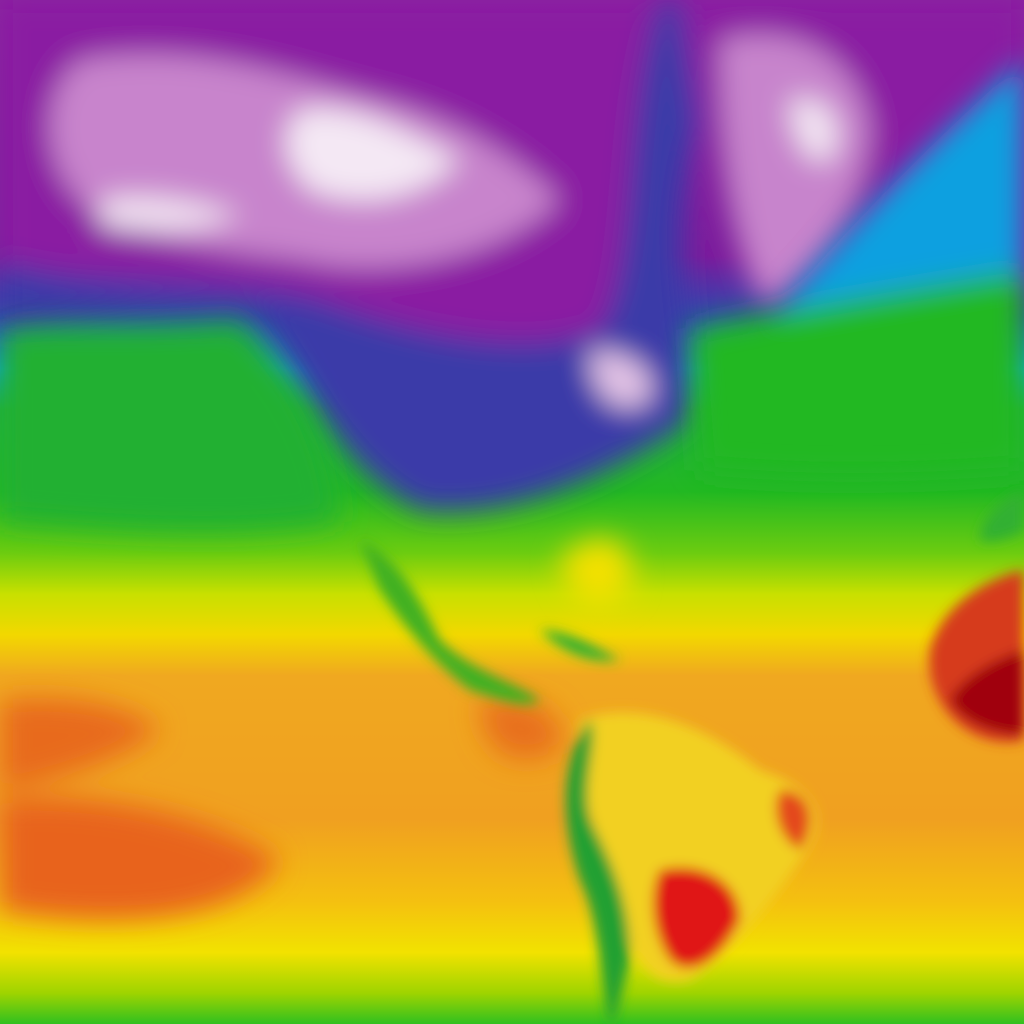 The image size is (1024, 1024). I want to click on africa, so click(976, 616).